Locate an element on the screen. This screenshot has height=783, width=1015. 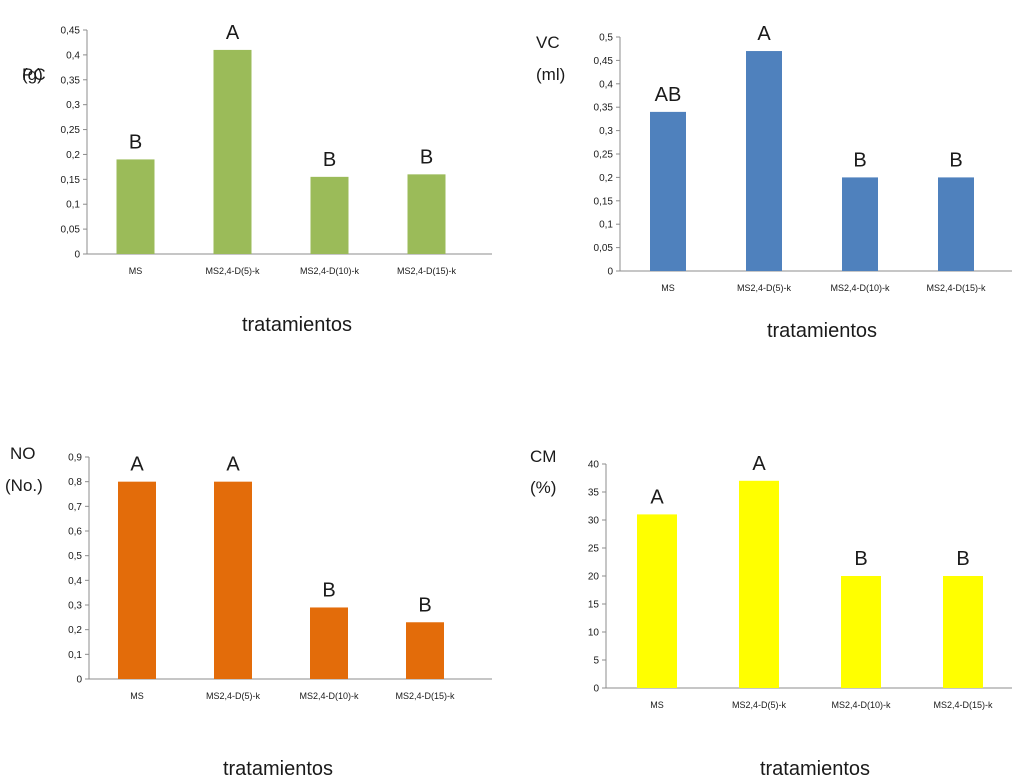
y-axis-unit-label: (ml) is located at coordinates (550, 74).